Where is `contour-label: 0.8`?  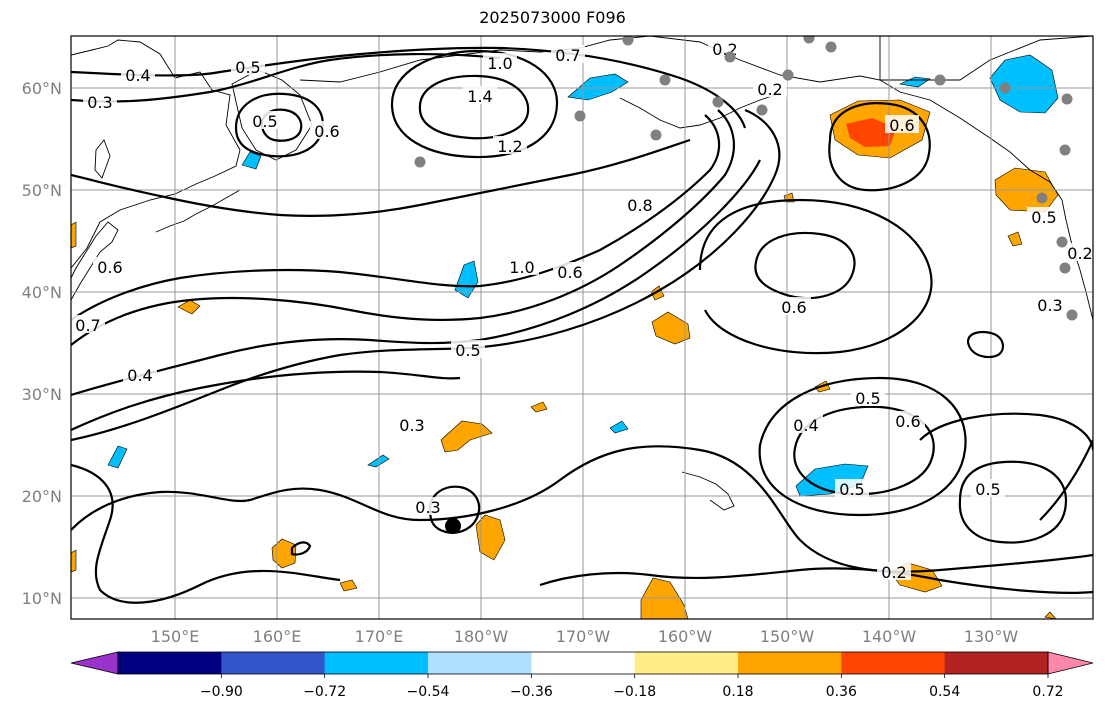 contour-label: 0.8 is located at coordinates (639, 205).